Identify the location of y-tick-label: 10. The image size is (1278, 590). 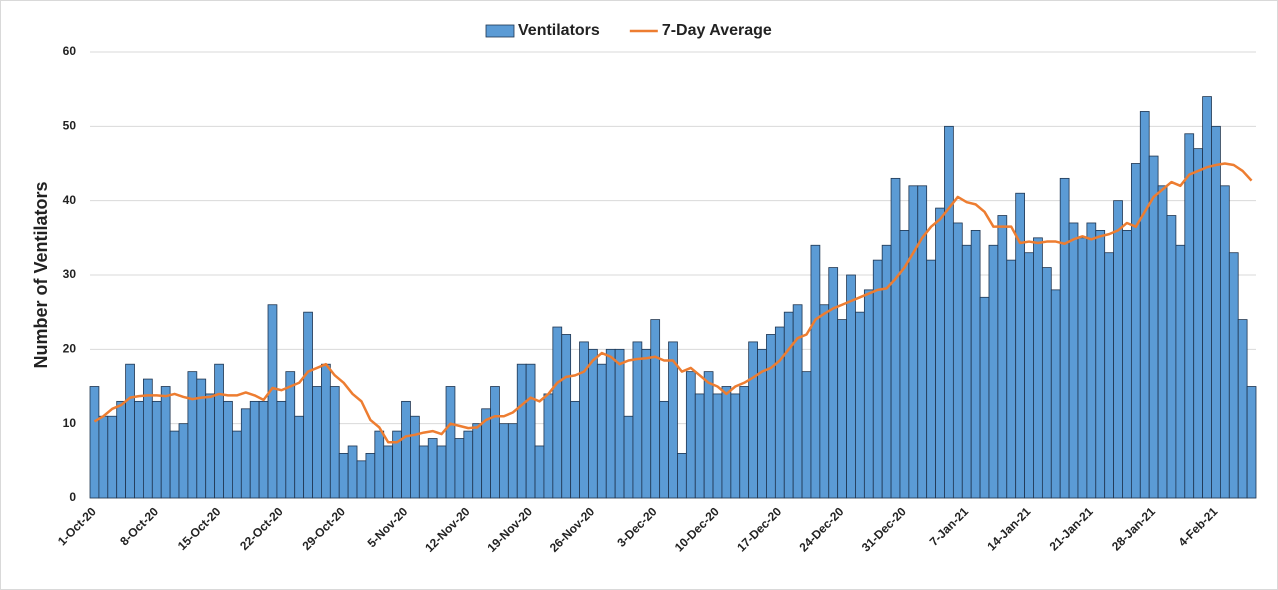
(70, 423).